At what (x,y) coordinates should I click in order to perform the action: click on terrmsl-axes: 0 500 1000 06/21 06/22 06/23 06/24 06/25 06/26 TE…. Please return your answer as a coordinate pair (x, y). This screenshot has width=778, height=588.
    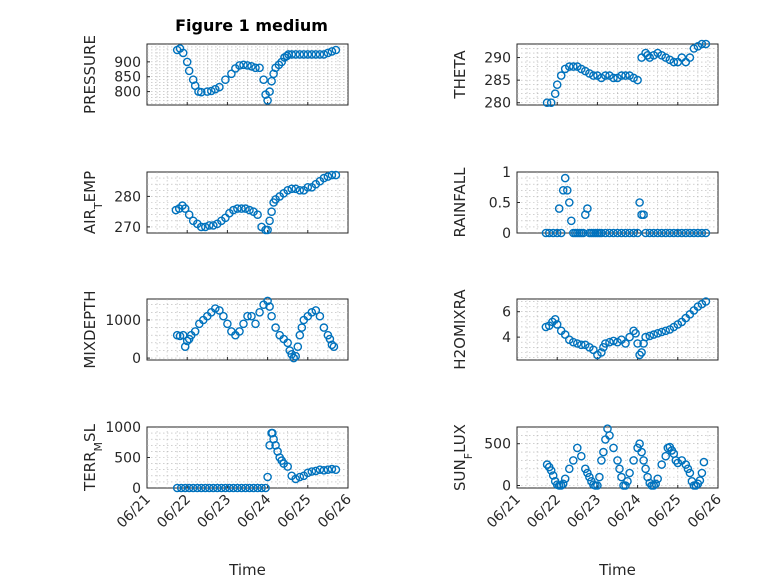
    Looking at the image, I should click on (218, 499).